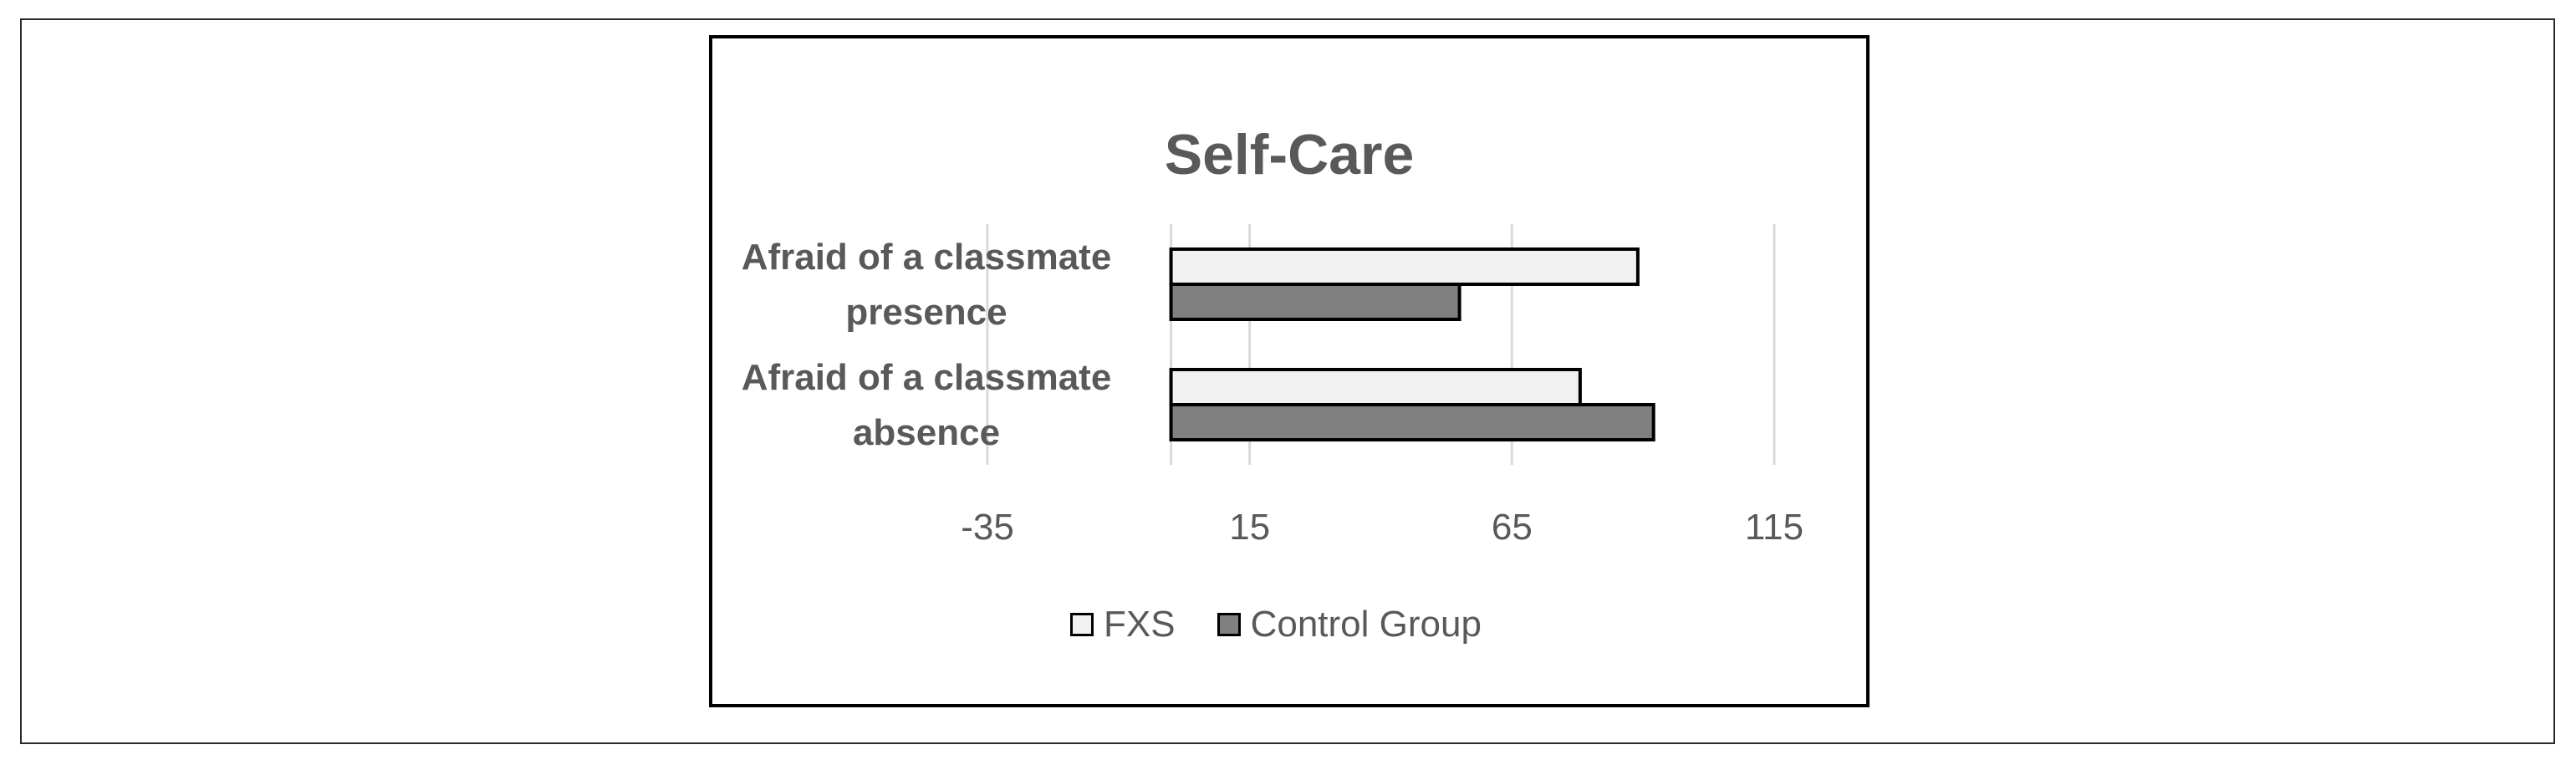  Describe the element at coordinates (1249, 527) in the screenshot. I see `x-tick-label-1: 15` at that location.